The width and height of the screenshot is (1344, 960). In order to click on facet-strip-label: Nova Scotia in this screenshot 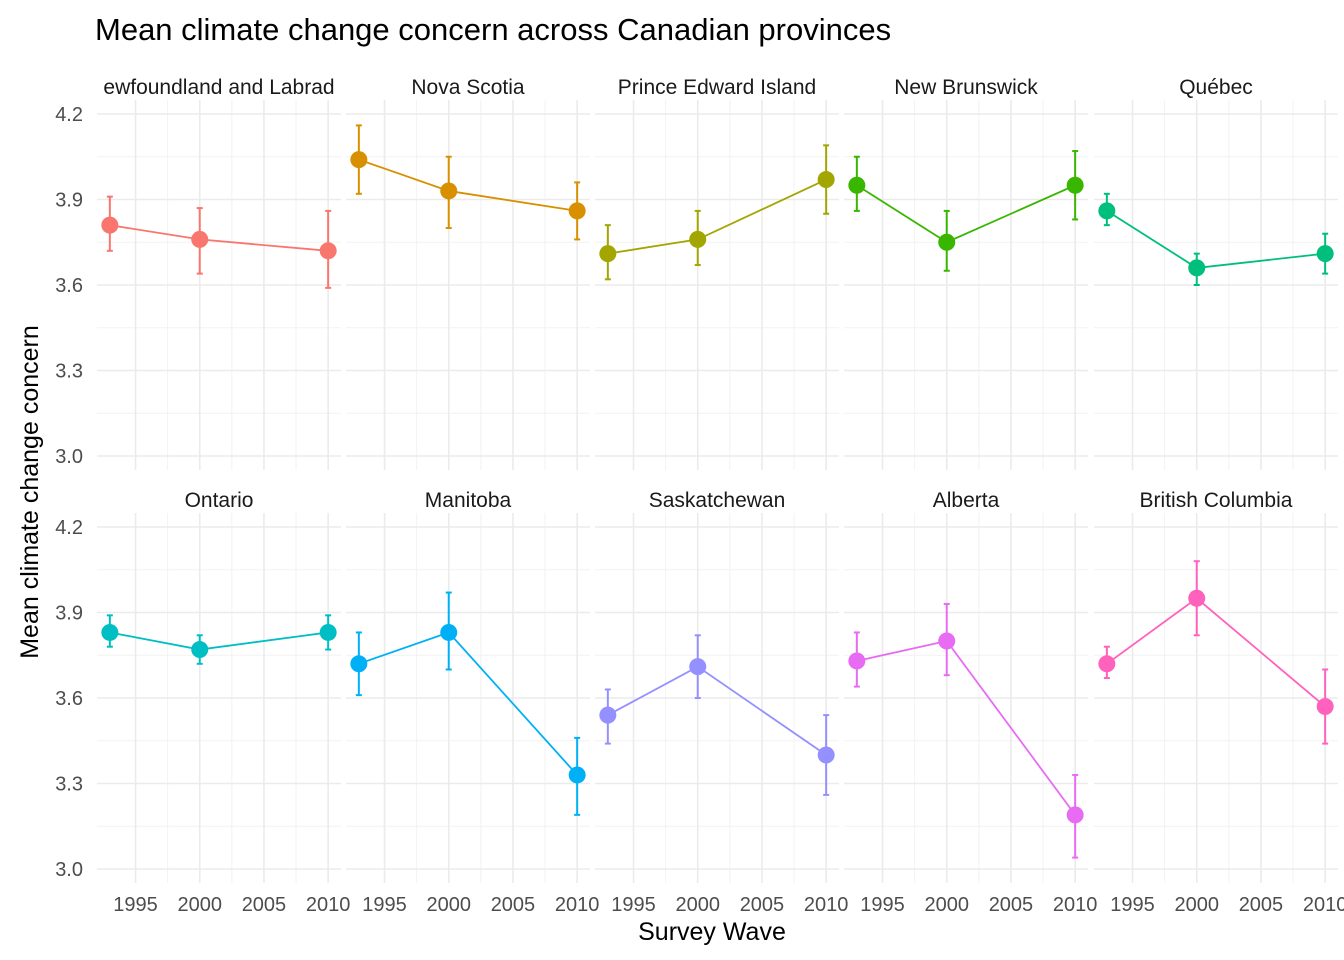, I will do `click(468, 87)`.